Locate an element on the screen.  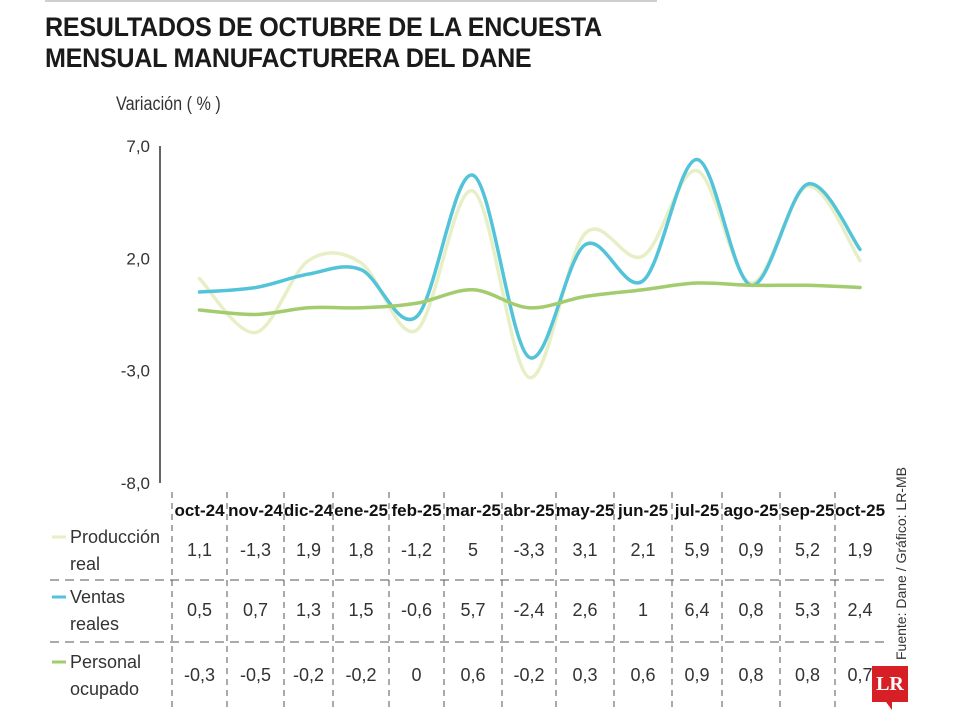
data-value: 6,4 is located at coordinates (696, 610).